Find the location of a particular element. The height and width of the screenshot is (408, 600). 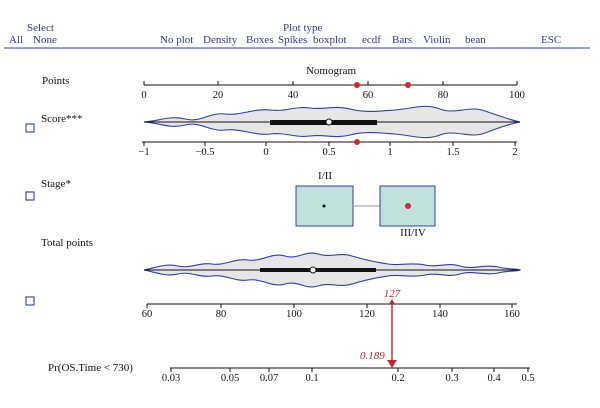

plot-type-spikes-button: Spikes is located at coordinates (292, 40).